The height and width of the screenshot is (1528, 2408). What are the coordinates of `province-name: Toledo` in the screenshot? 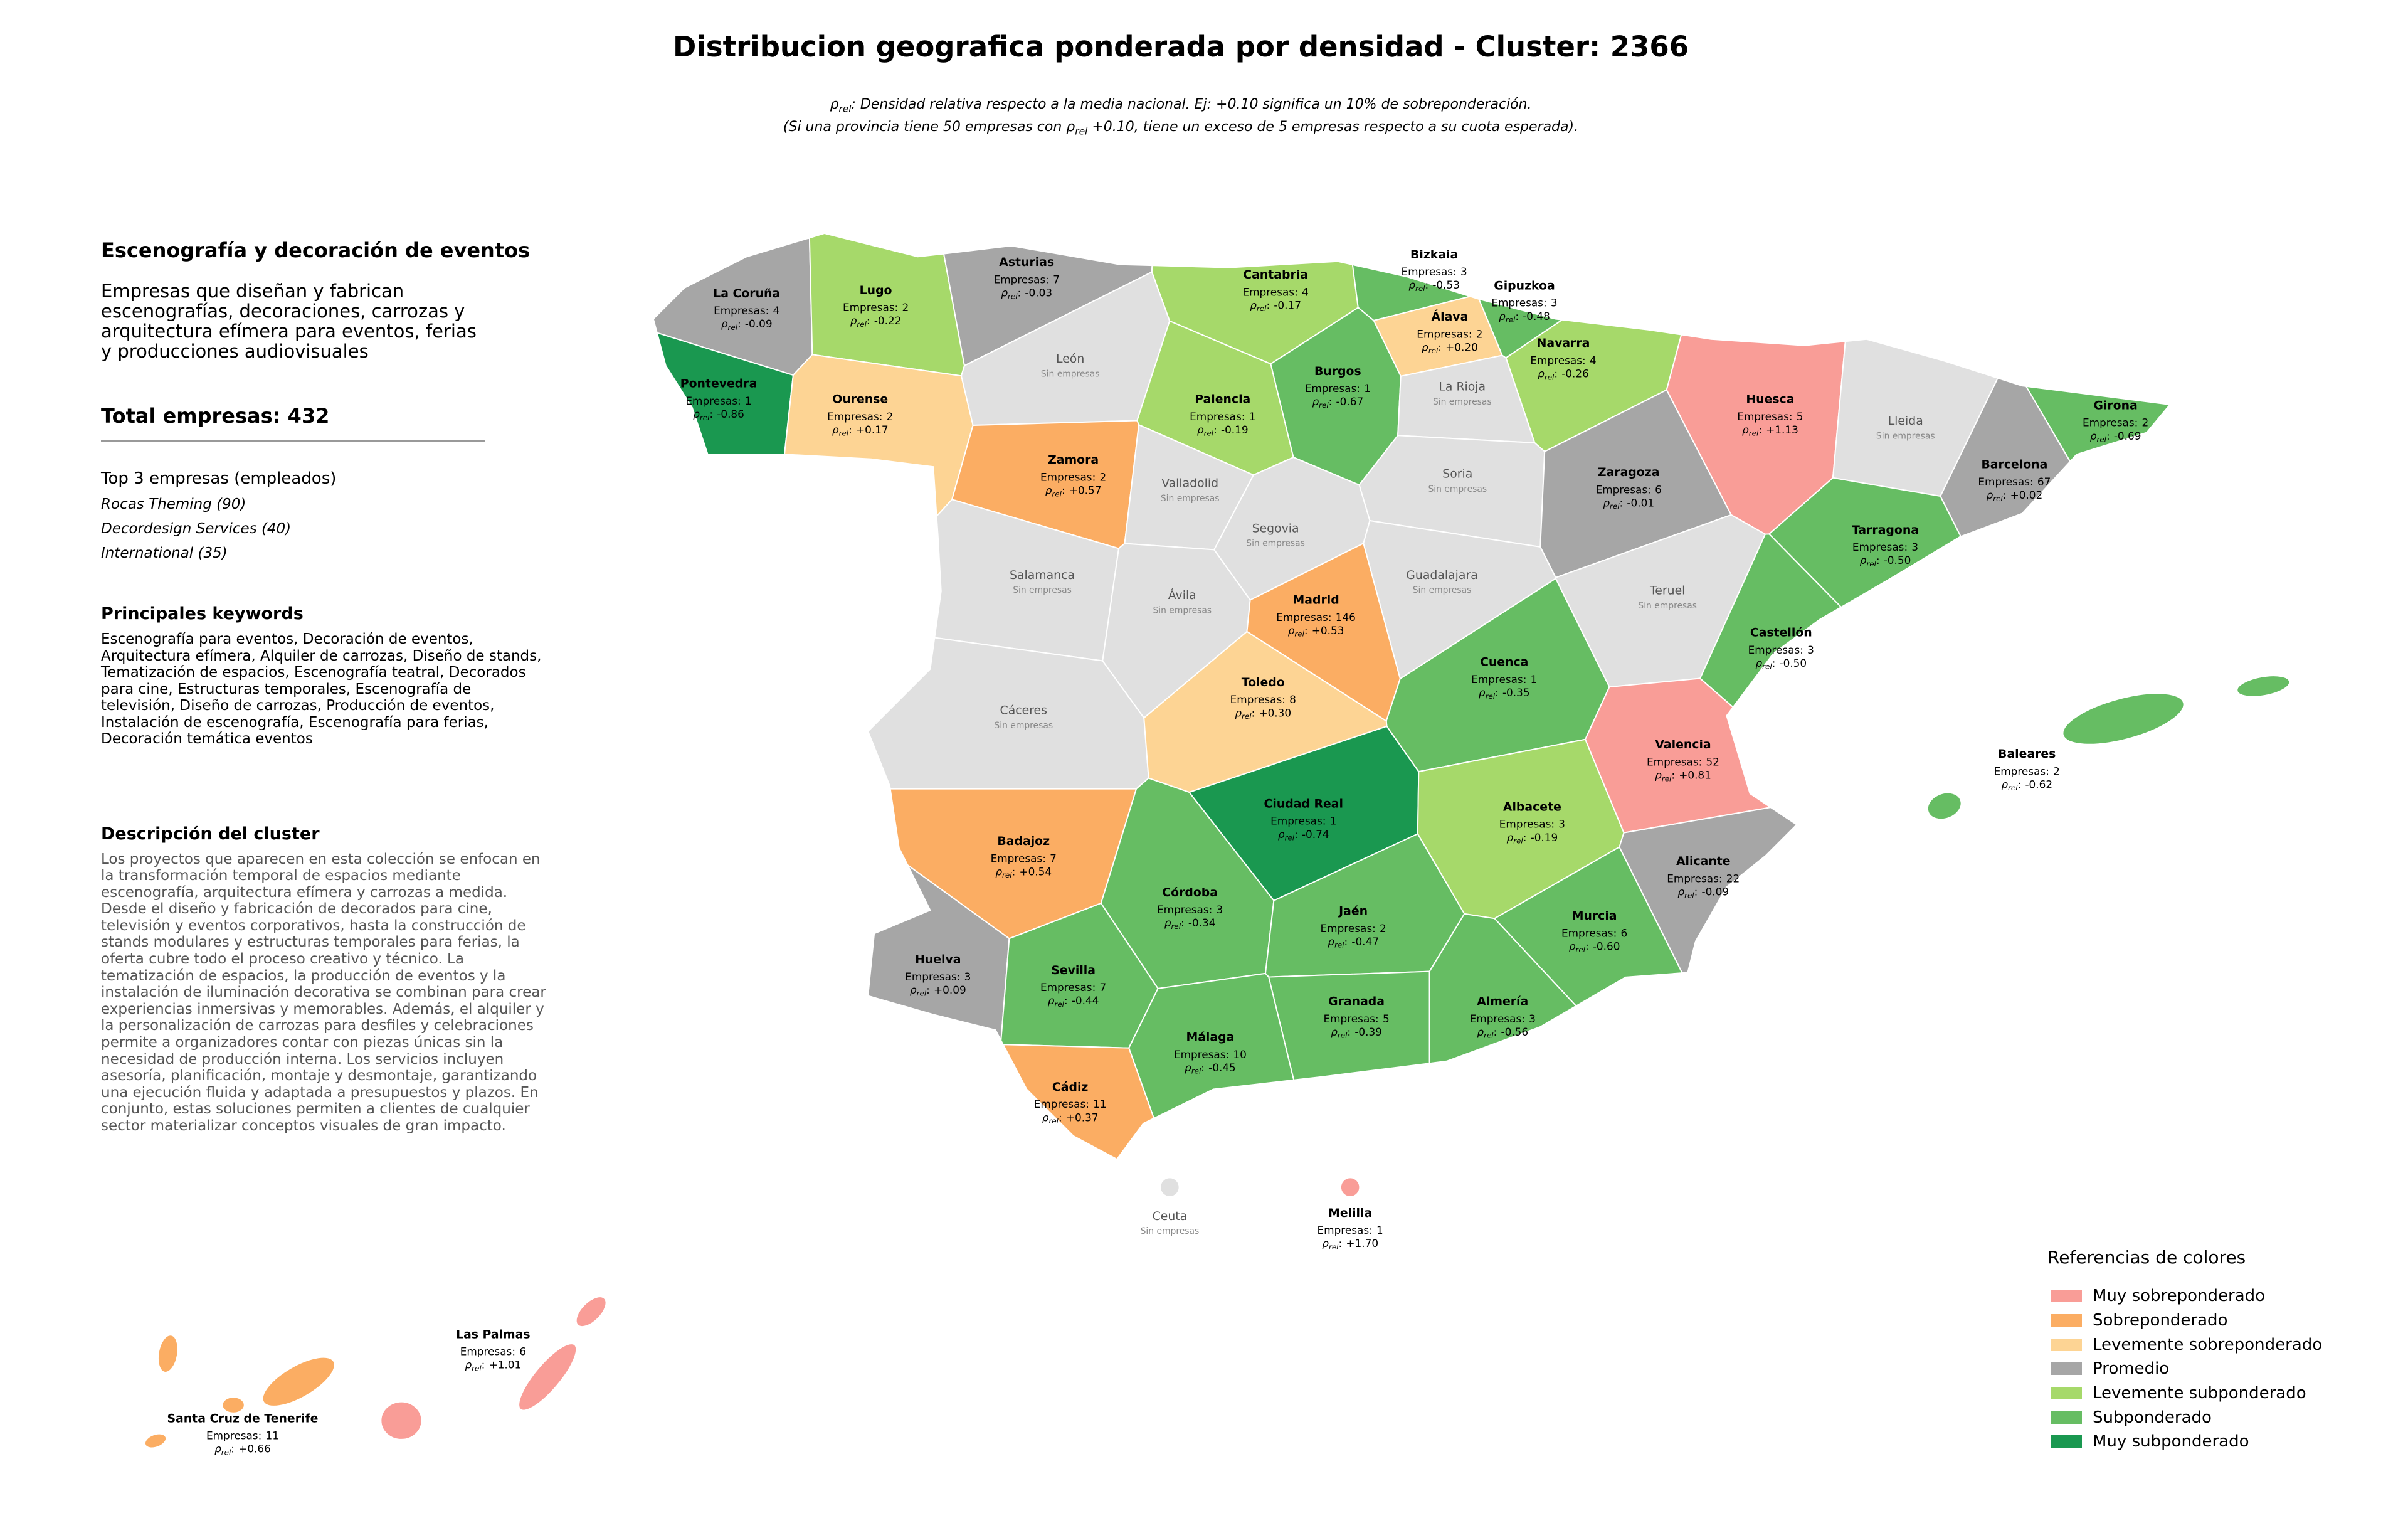 It's located at (1263, 682).